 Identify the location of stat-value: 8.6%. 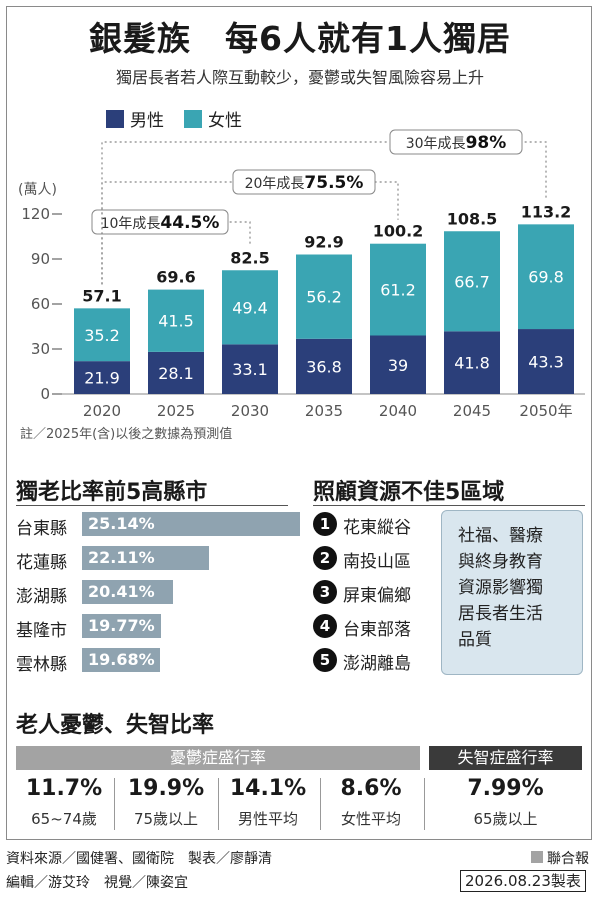
(371, 788).